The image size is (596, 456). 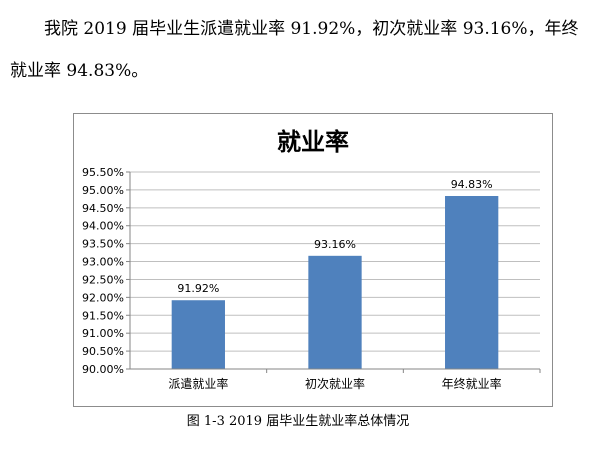 I want to click on y-tick-label: 90.00%, so click(x=103, y=369).